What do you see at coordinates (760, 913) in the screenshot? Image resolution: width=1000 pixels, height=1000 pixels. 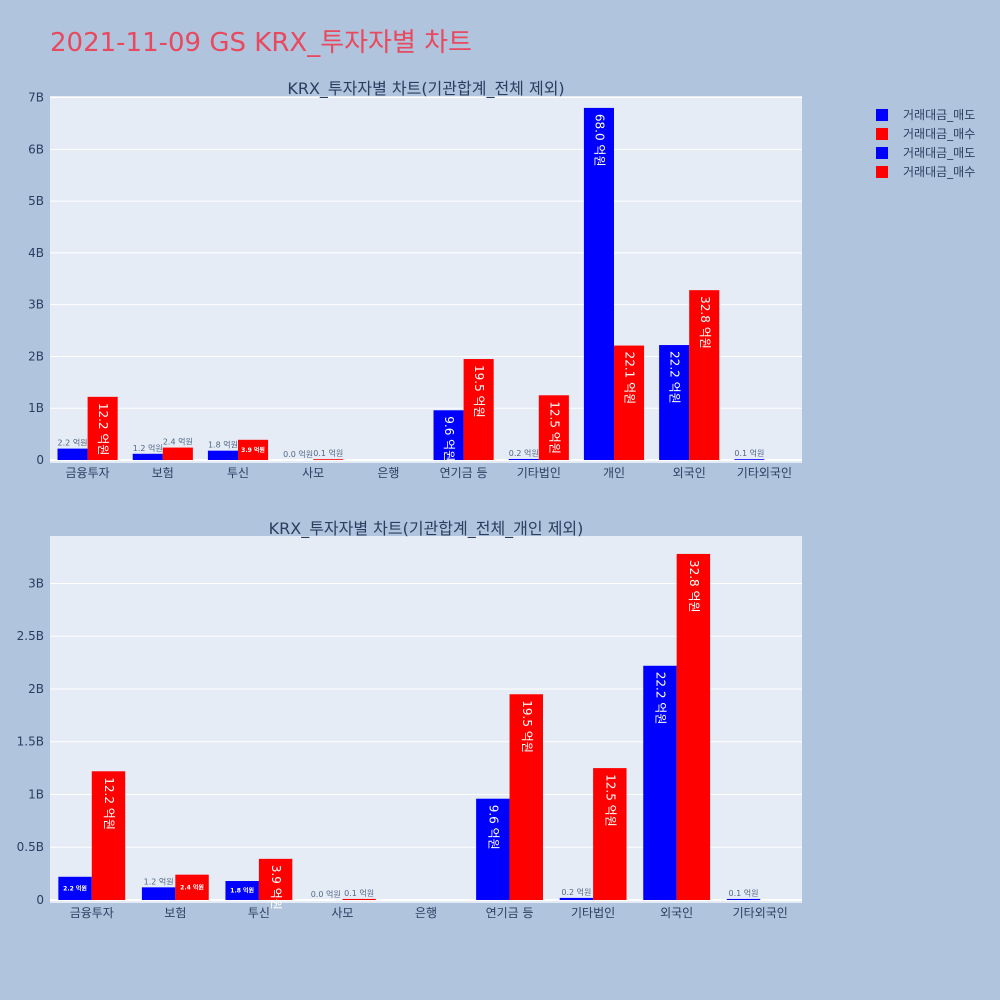 I see `x-tick-label: 기타외국인` at bounding box center [760, 913].